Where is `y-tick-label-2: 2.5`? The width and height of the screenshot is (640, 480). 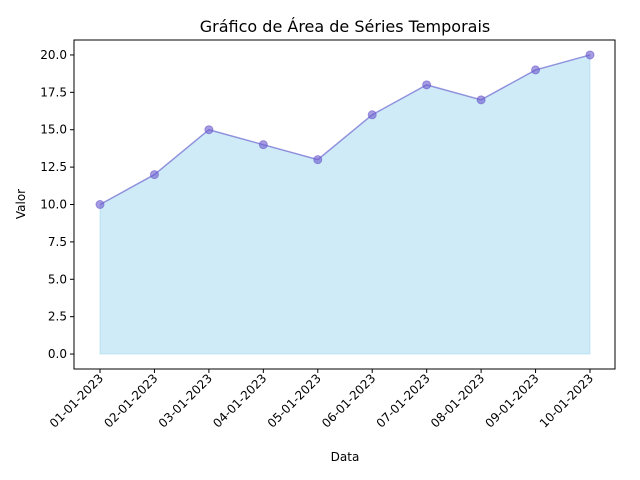
y-tick-label-2: 2.5 is located at coordinates (57, 317).